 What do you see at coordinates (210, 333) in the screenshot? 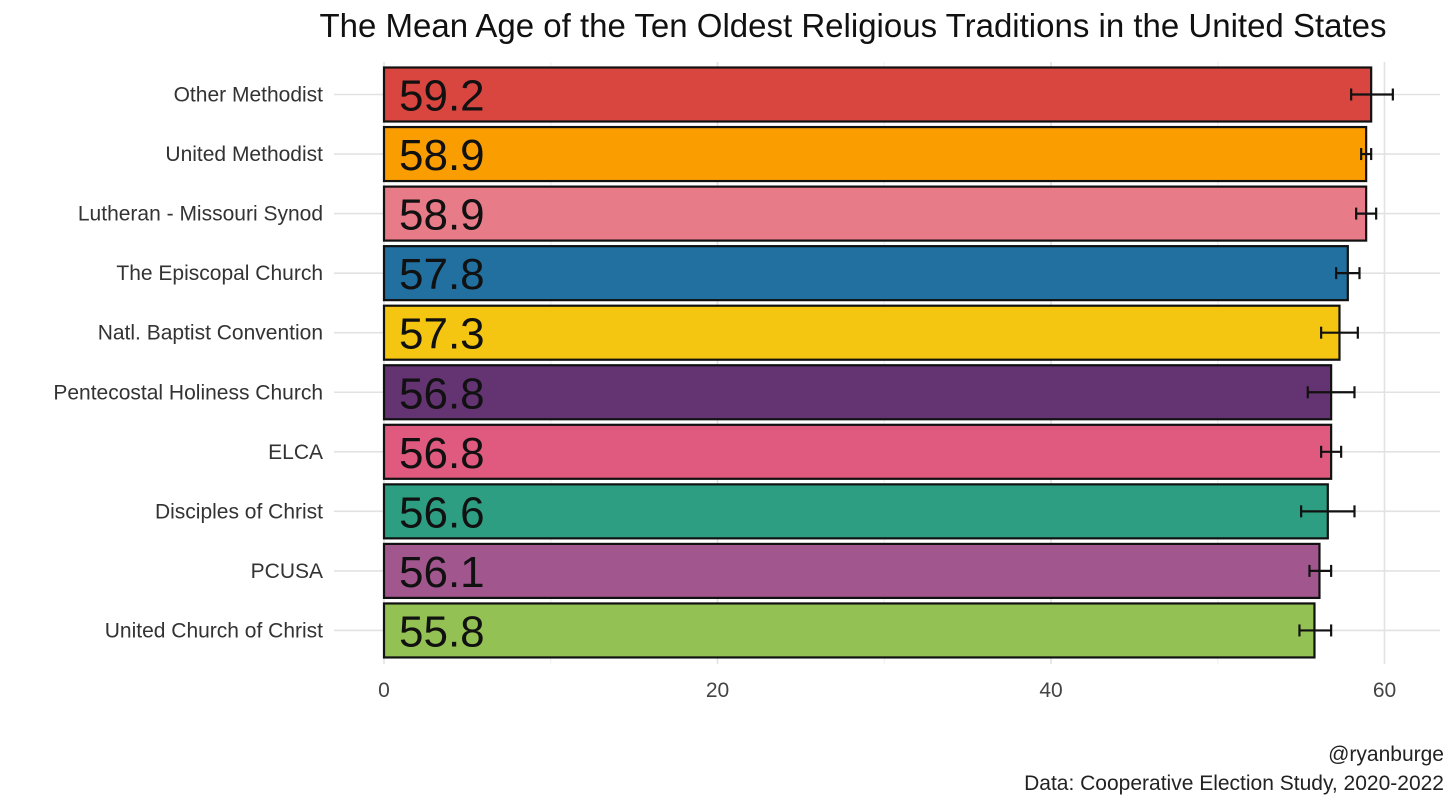
I see `category-label: Natl. Baptist Convention` at bounding box center [210, 333].